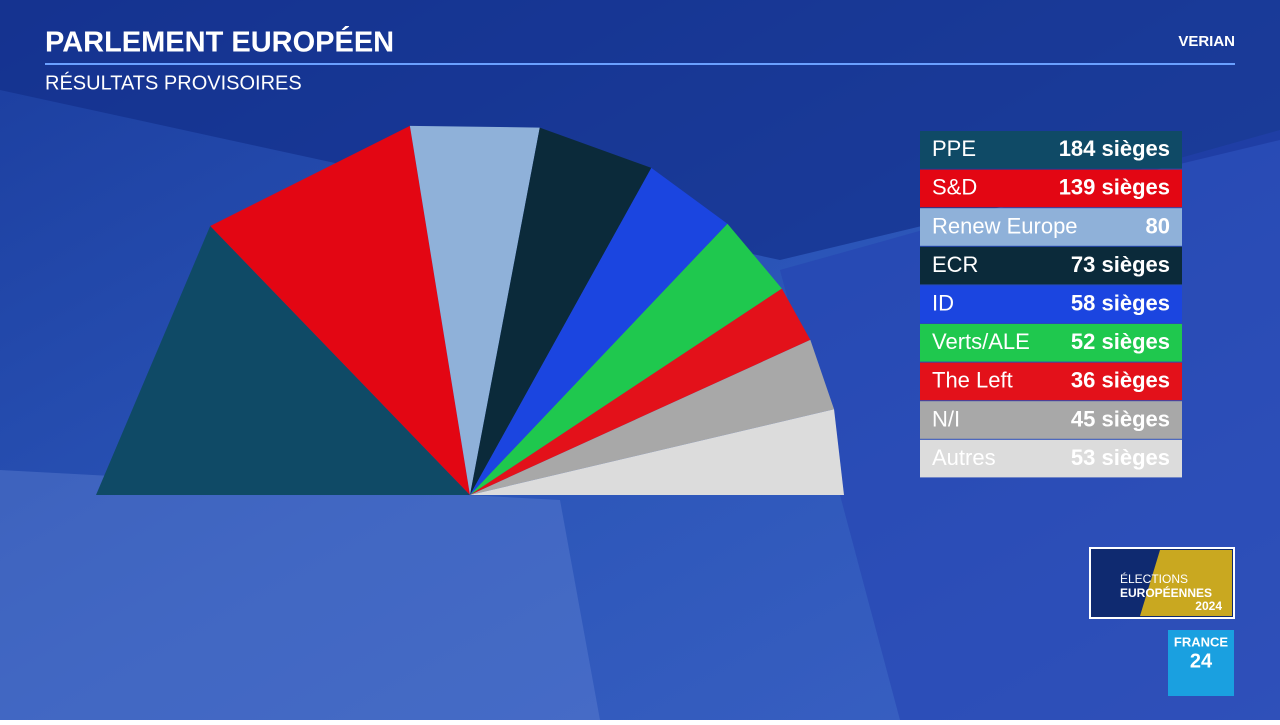  I want to click on legend-label: PPE, so click(954, 148).